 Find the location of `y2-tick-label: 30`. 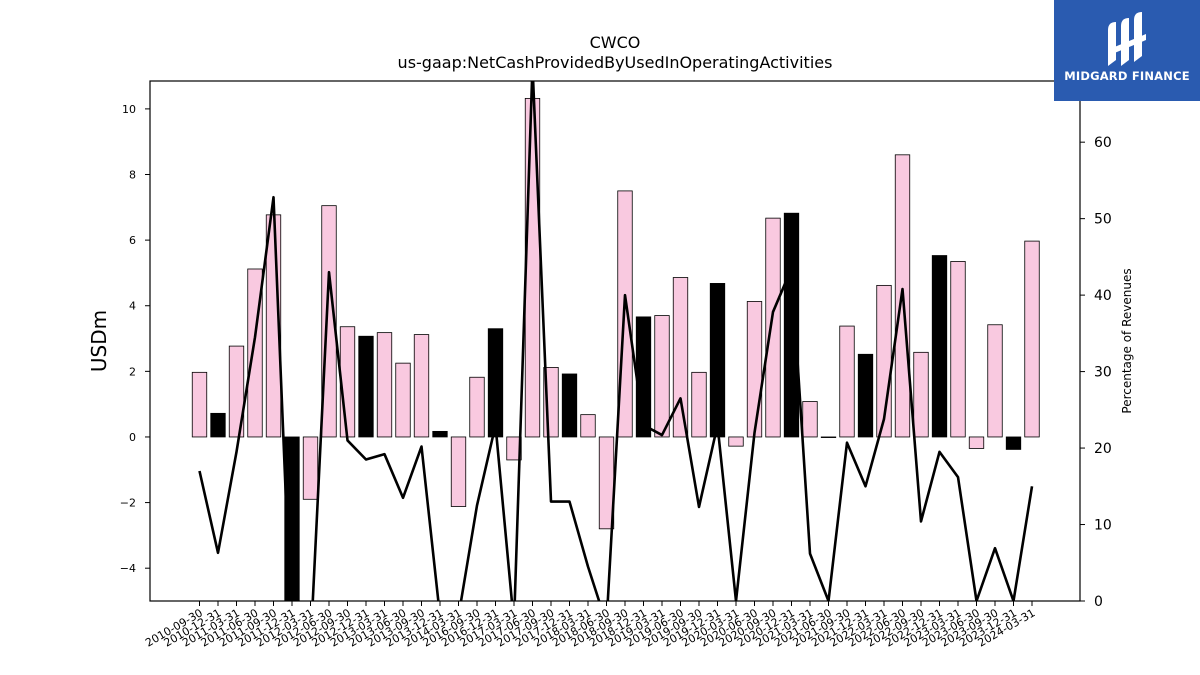

y2-tick-label: 30 is located at coordinates (1103, 373).